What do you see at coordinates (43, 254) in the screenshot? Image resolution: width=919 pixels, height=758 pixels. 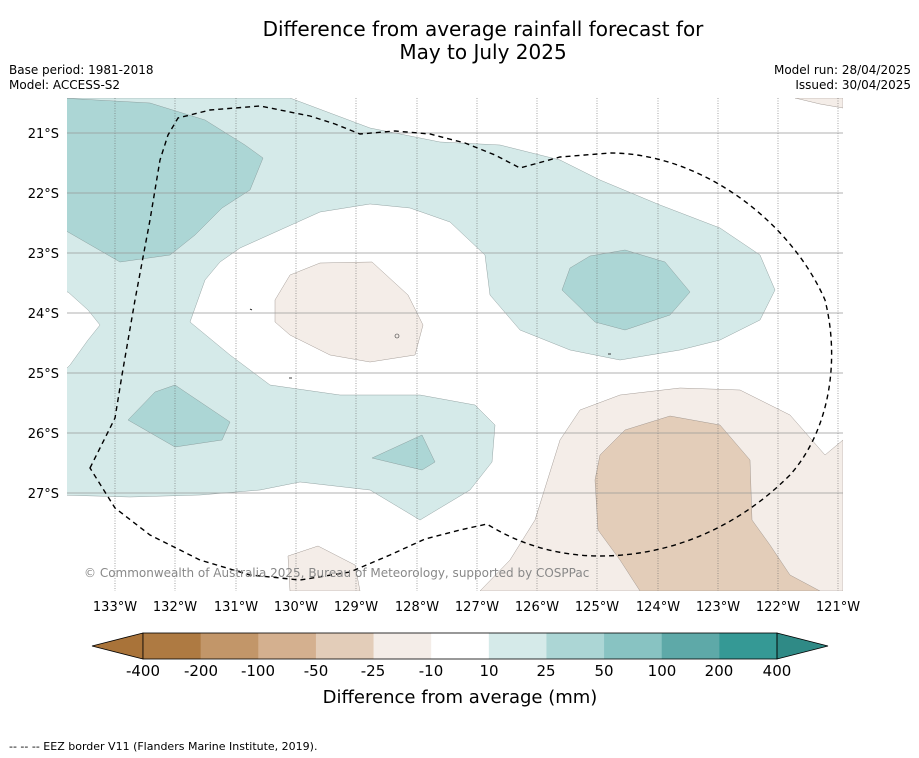 I see `lat-label: 23°S` at bounding box center [43, 254].